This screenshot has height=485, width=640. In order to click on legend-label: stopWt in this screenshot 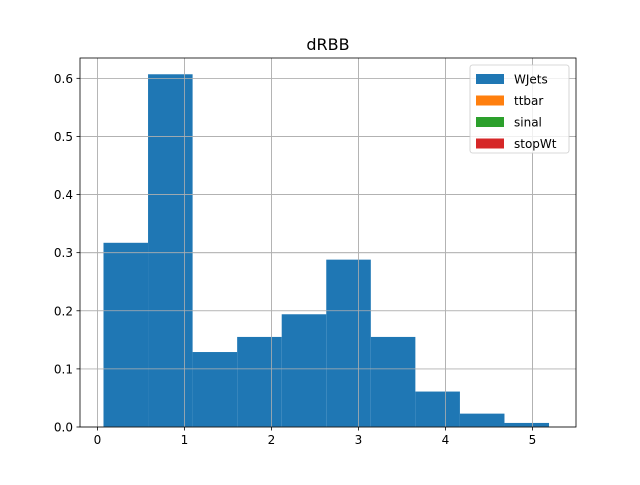, I will do `click(535, 144)`.